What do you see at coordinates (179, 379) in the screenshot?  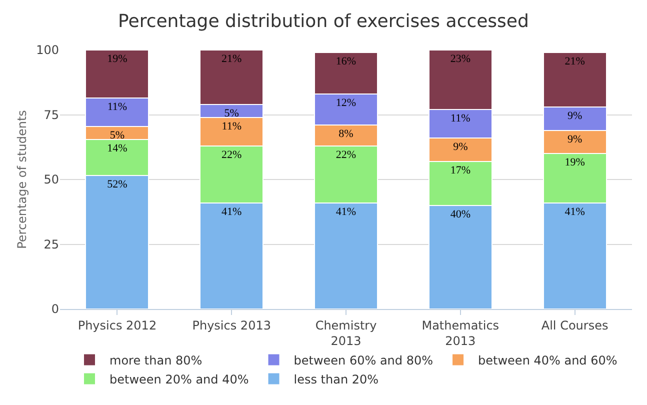 I see `legend-label: between 20% and 40%` at bounding box center [179, 379].